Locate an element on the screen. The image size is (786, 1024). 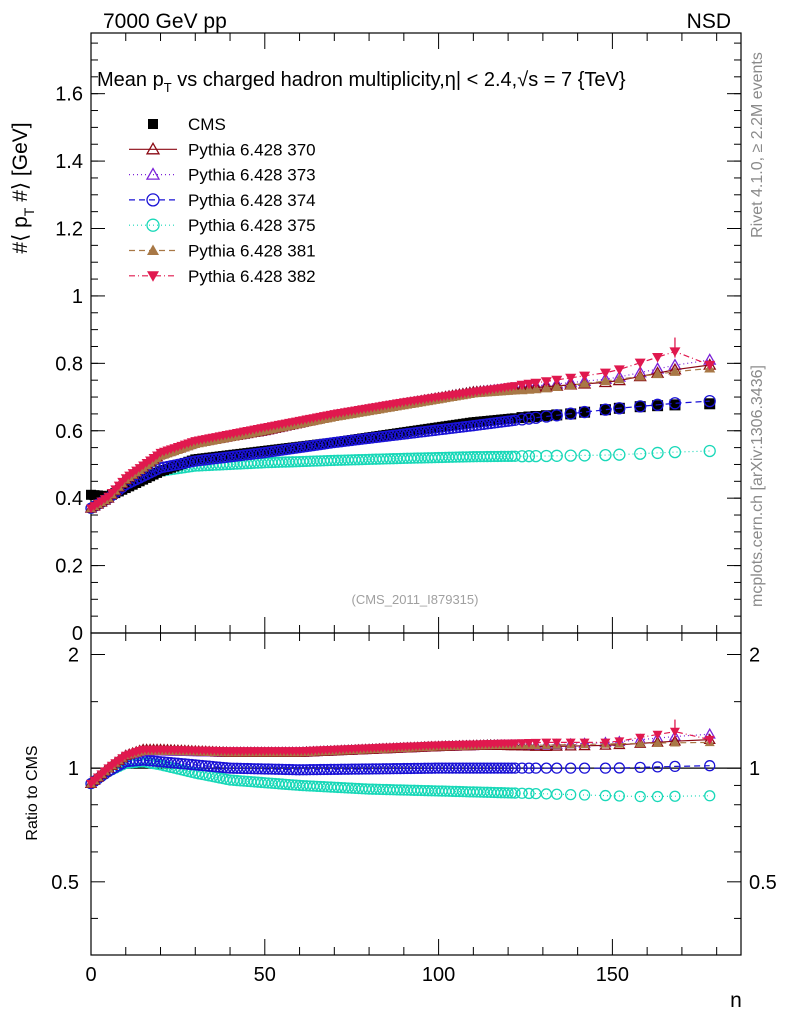
ratio-y-tick-label: 0.5 is located at coordinates (65, 883).